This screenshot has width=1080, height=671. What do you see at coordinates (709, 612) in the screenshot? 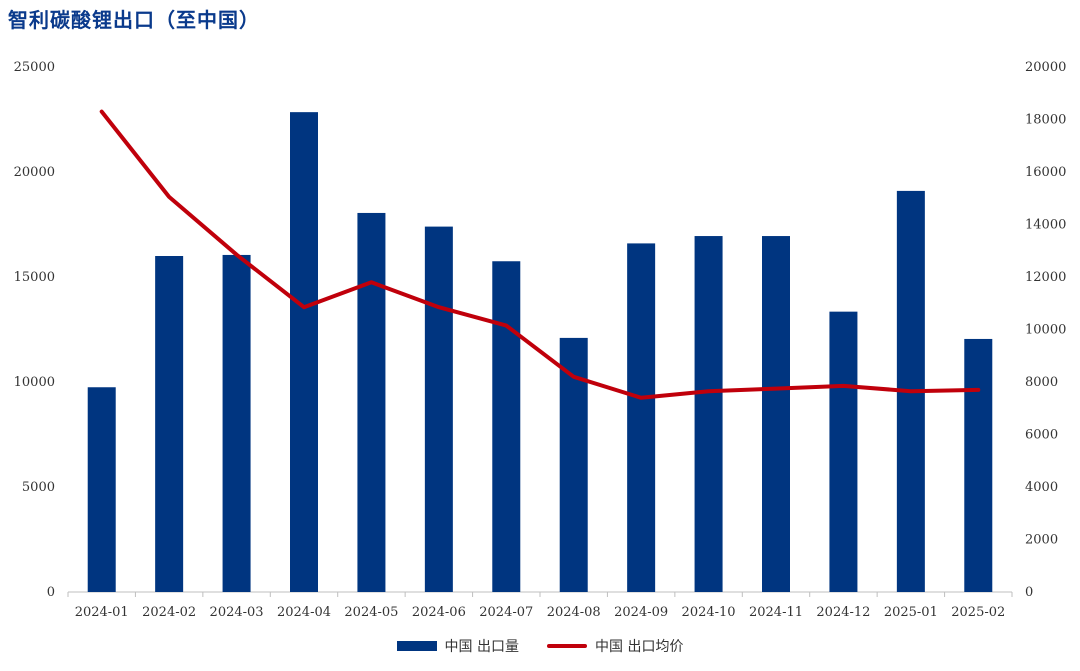
I see `x-tick-label: 2024-10` at bounding box center [709, 612].